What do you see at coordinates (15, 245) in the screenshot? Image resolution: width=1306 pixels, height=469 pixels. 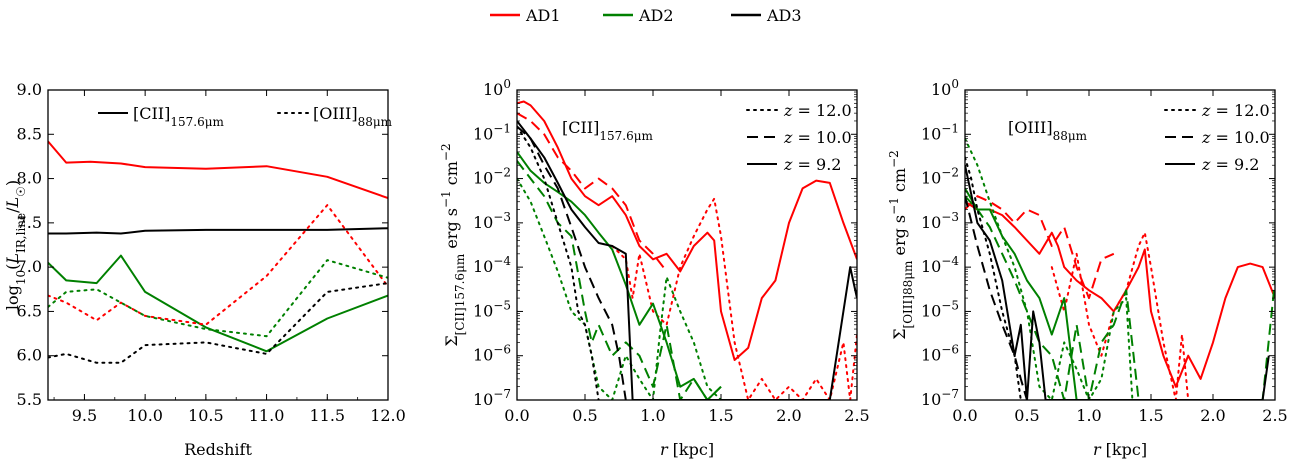 I see `y-axis-label: log10(LIR,line/L☉)` at bounding box center [15, 245].